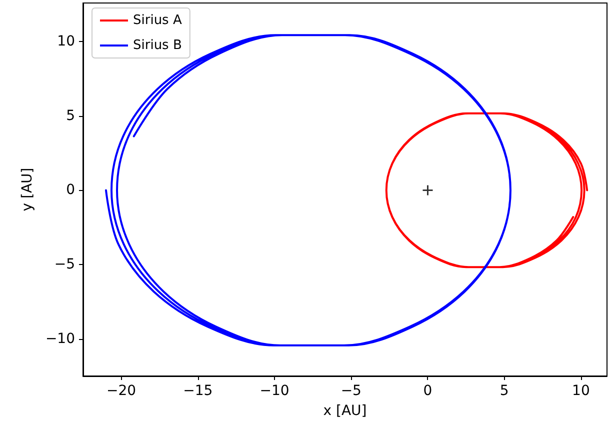  What do you see at coordinates (504, 391) in the screenshot?
I see `x-tick-label: 5` at bounding box center [504, 391].